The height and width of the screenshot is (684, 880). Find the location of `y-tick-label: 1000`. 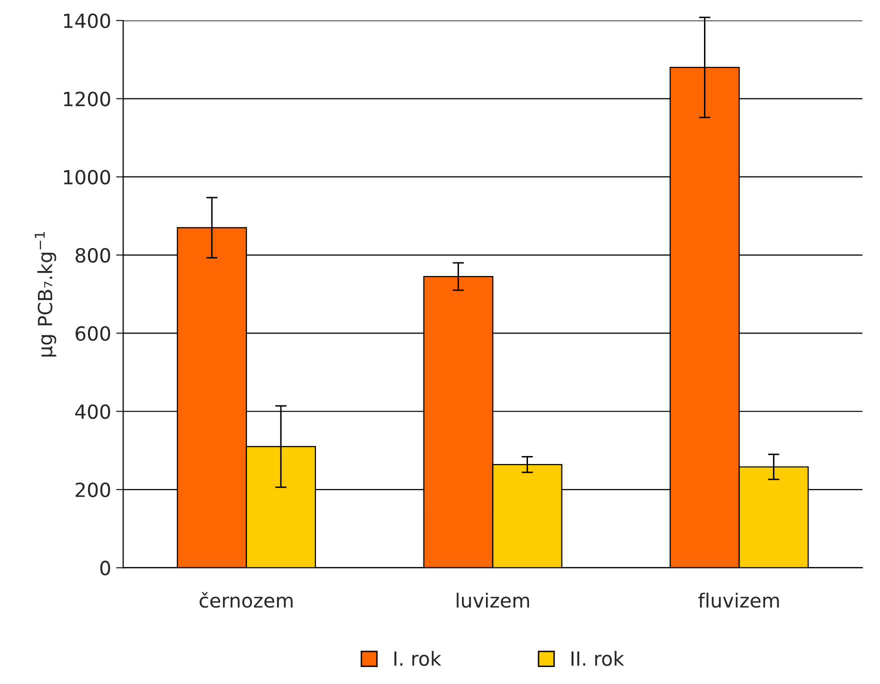

y-tick-label: 1000 is located at coordinates (87, 177).